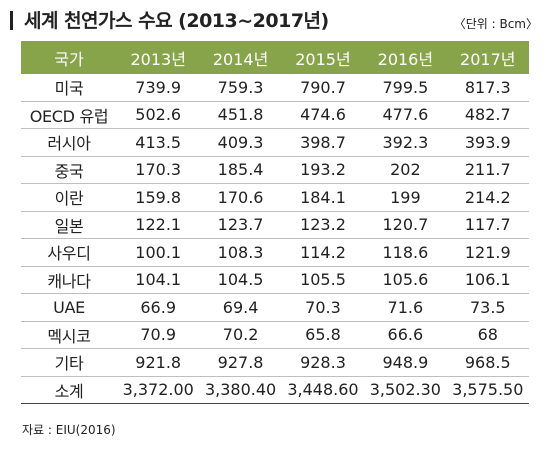  What do you see at coordinates (487, 88) in the screenshot?
I see `value-cell: 817.3` at bounding box center [487, 88].